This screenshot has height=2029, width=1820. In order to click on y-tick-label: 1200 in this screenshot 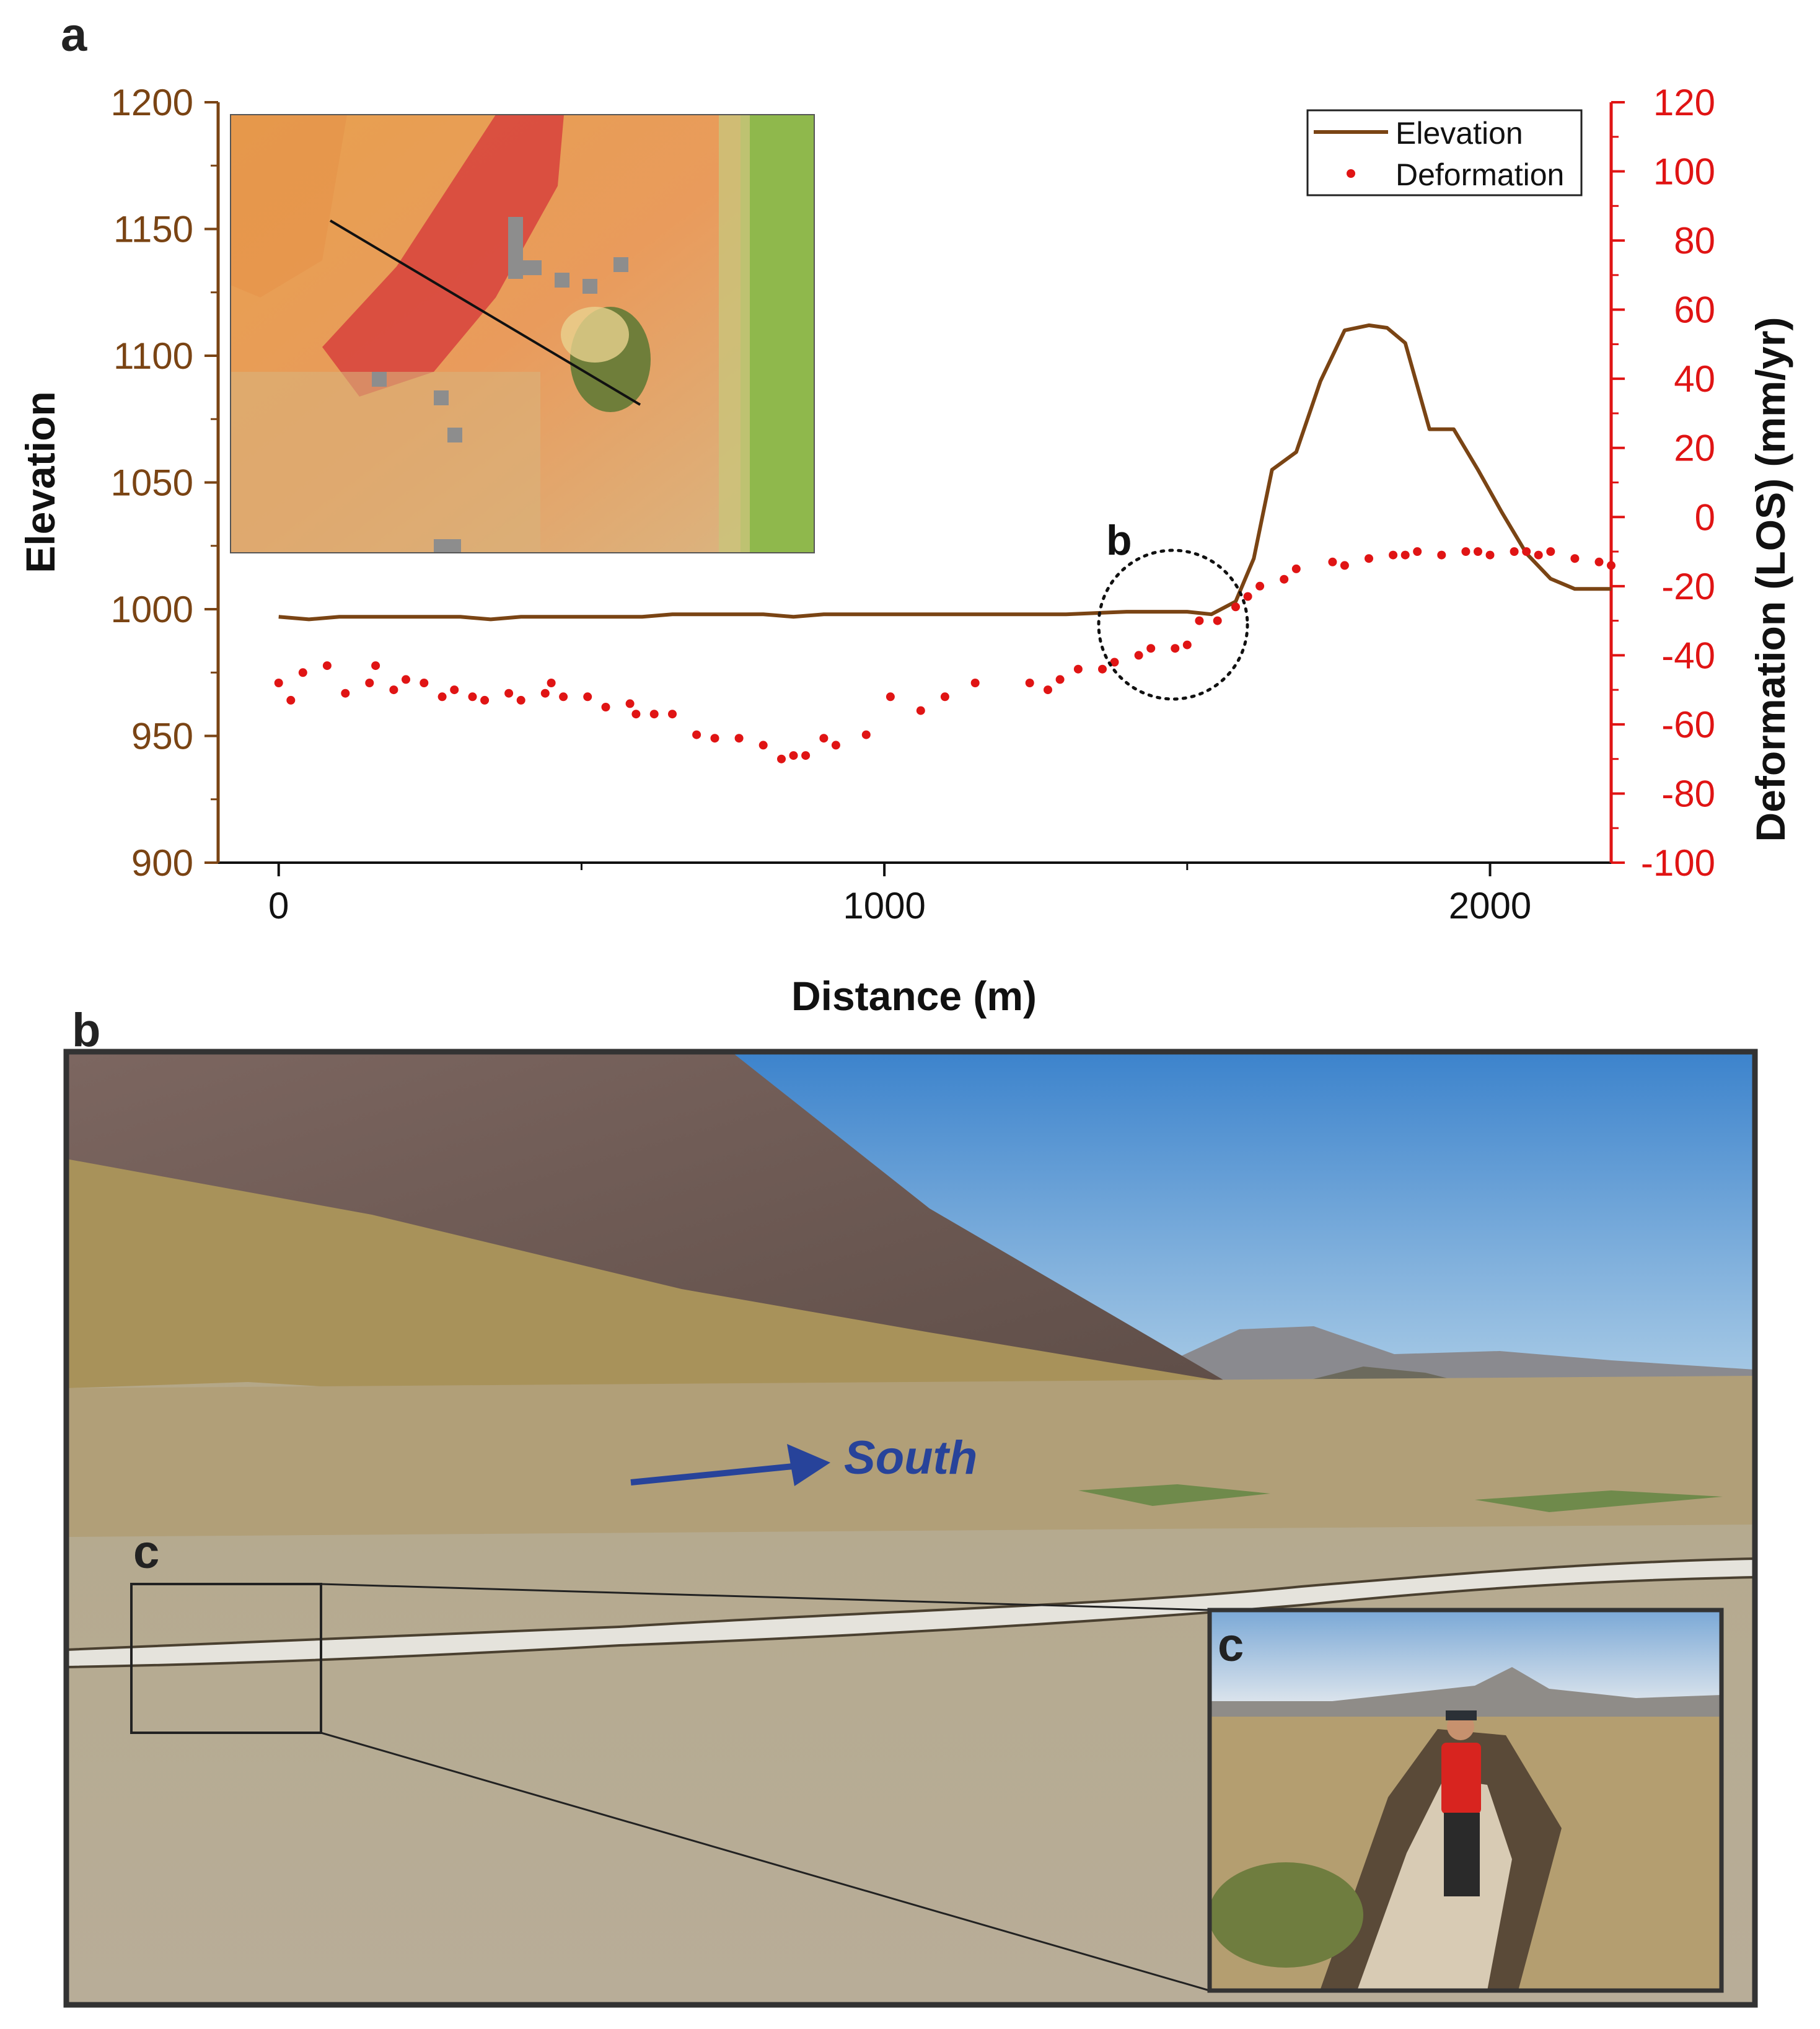, I will do `click(152, 102)`.